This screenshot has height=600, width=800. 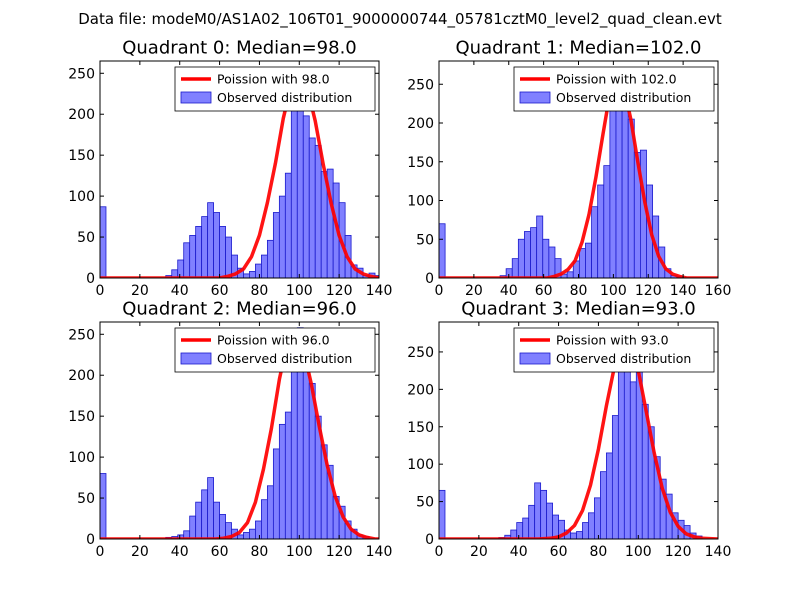 I want to click on x-tick-label: 160, so click(x=718, y=291).